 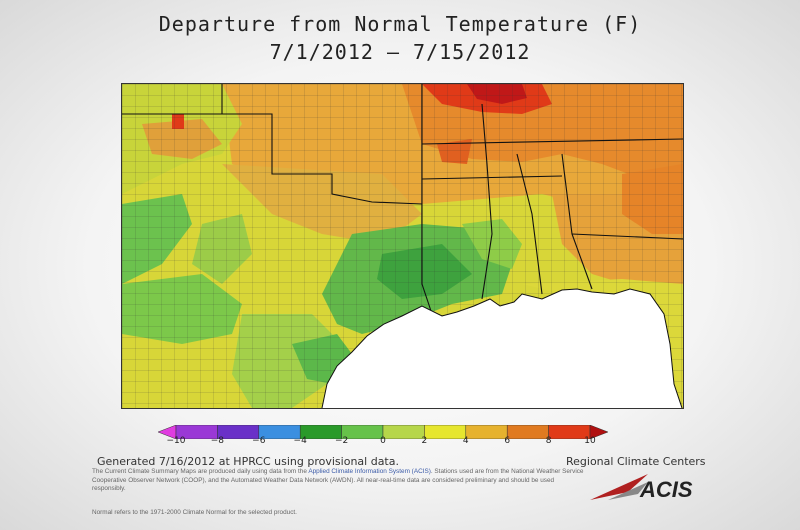 What do you see at coordinates (217, 441) in the screenshot?
I see `legend-tick-label: −8` at bounding box center [217, 441].